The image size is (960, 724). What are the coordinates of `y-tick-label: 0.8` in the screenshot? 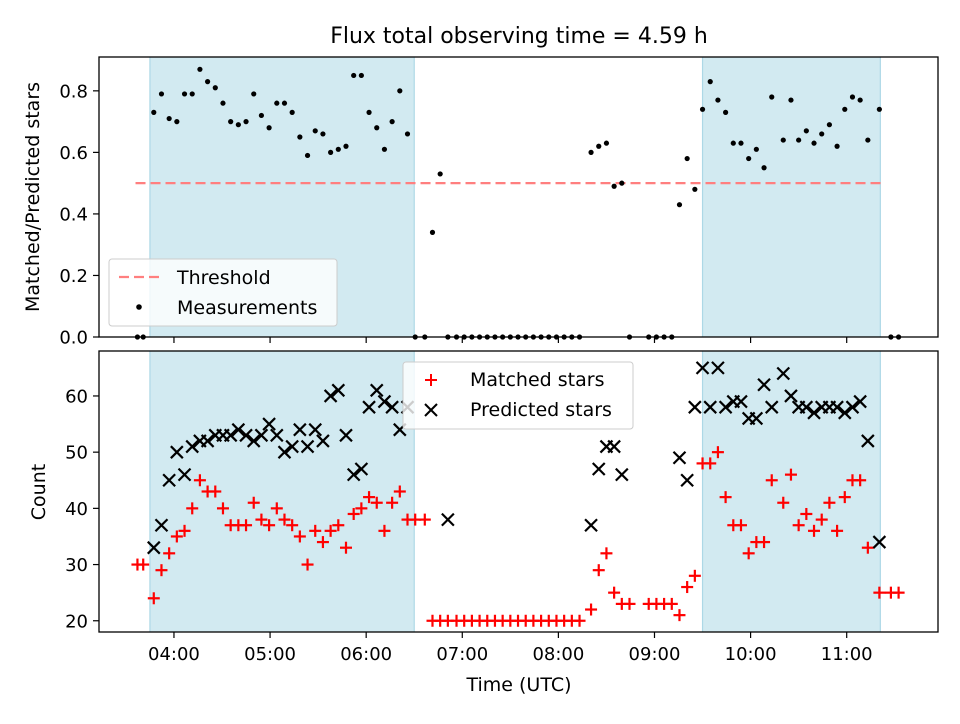 It's located at (73, 91).